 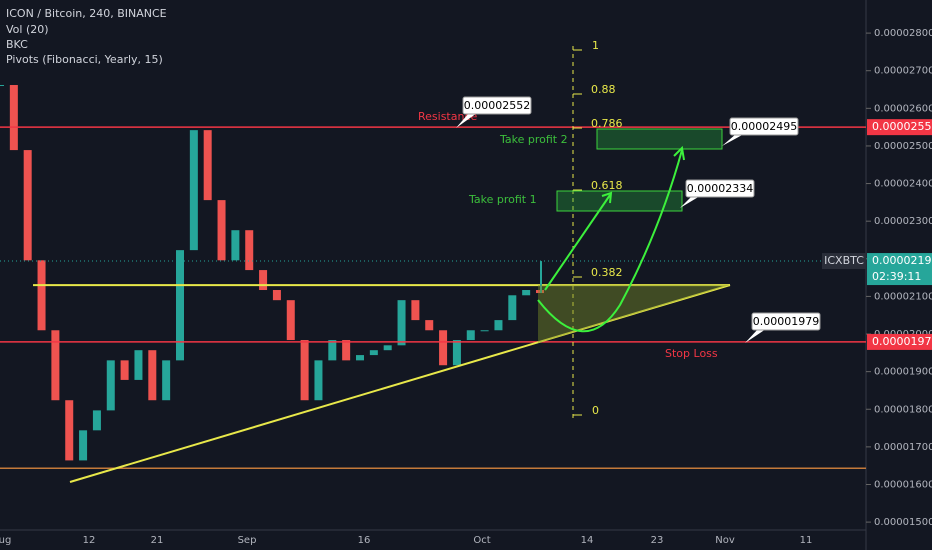 What do you see at coordinates (157, 540) in the screenshot?
I see `x-tick-label: 21` at bounding box center [157, 540].